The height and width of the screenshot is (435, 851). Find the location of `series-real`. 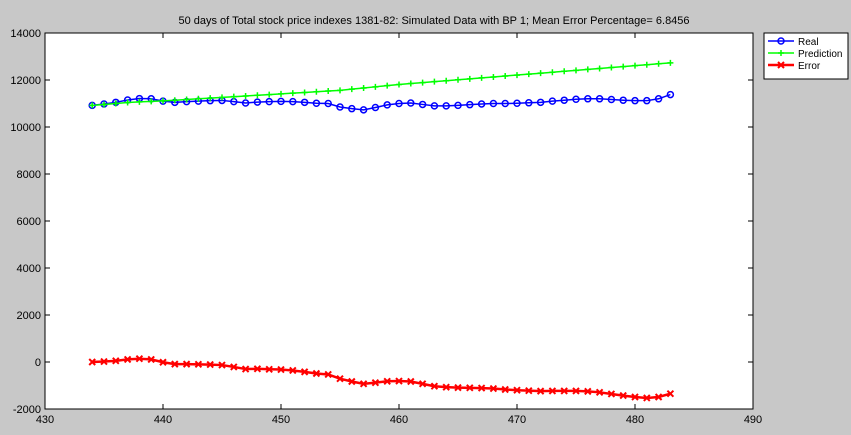

series-real is located at coordinates (381, 102).